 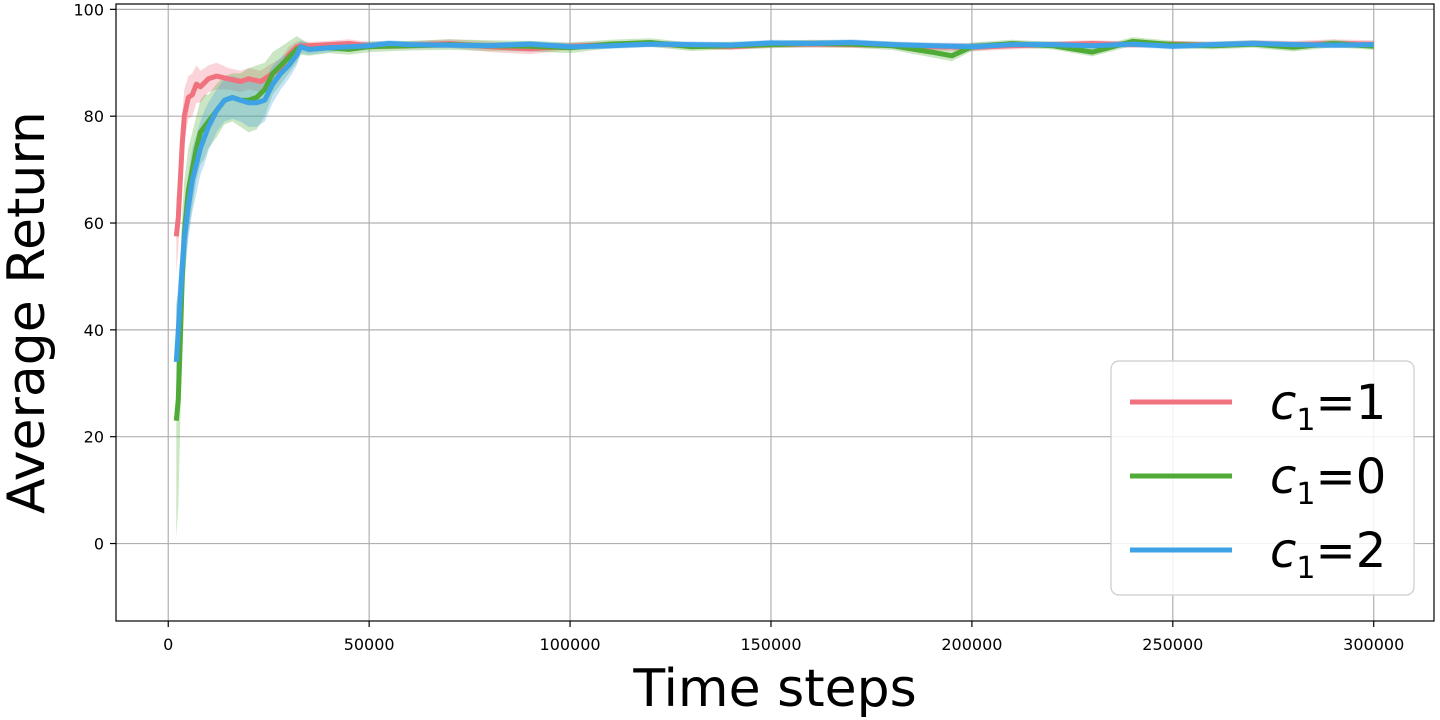 What do you see at coordinates (570, 644) in the screenshot?
I see `x-tick-label: 100000` at bounding box center [570, 644].